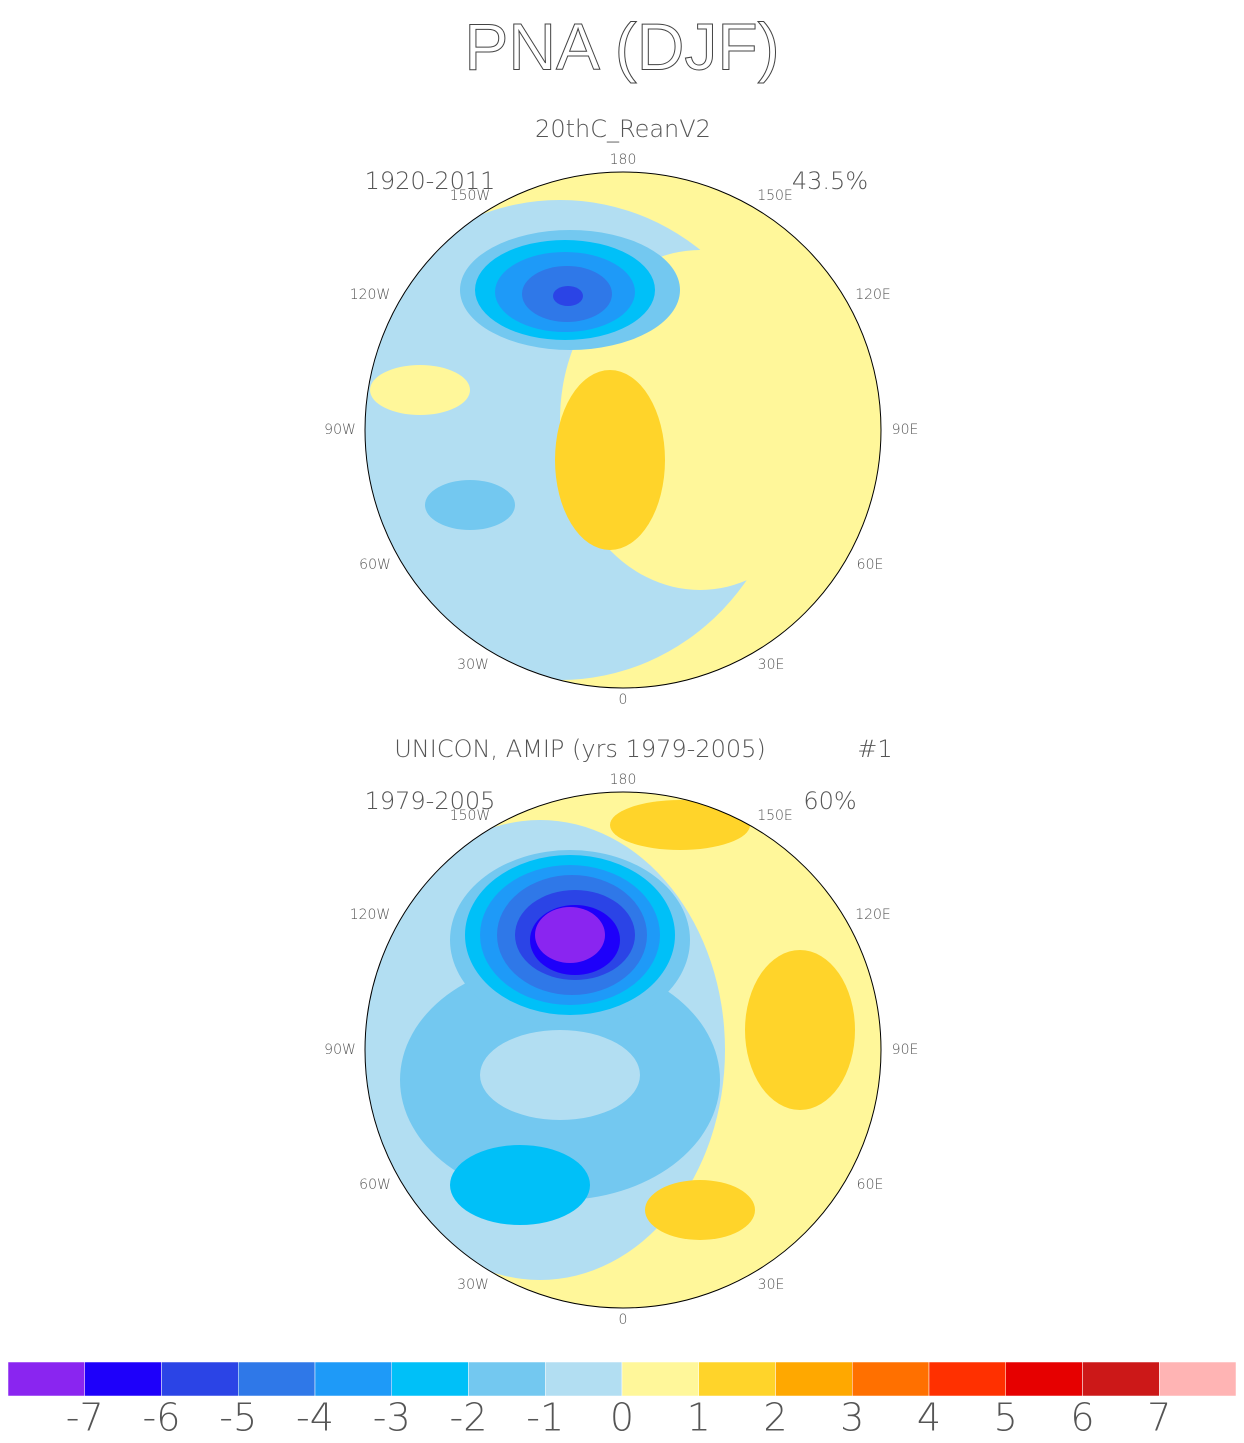 The height and width of the screenshot is (1443, 1244). What do you see at coordinates (430, 181) in the screenshot?
I see `period-label: 1920-2011` at bounding box center [430, 181].